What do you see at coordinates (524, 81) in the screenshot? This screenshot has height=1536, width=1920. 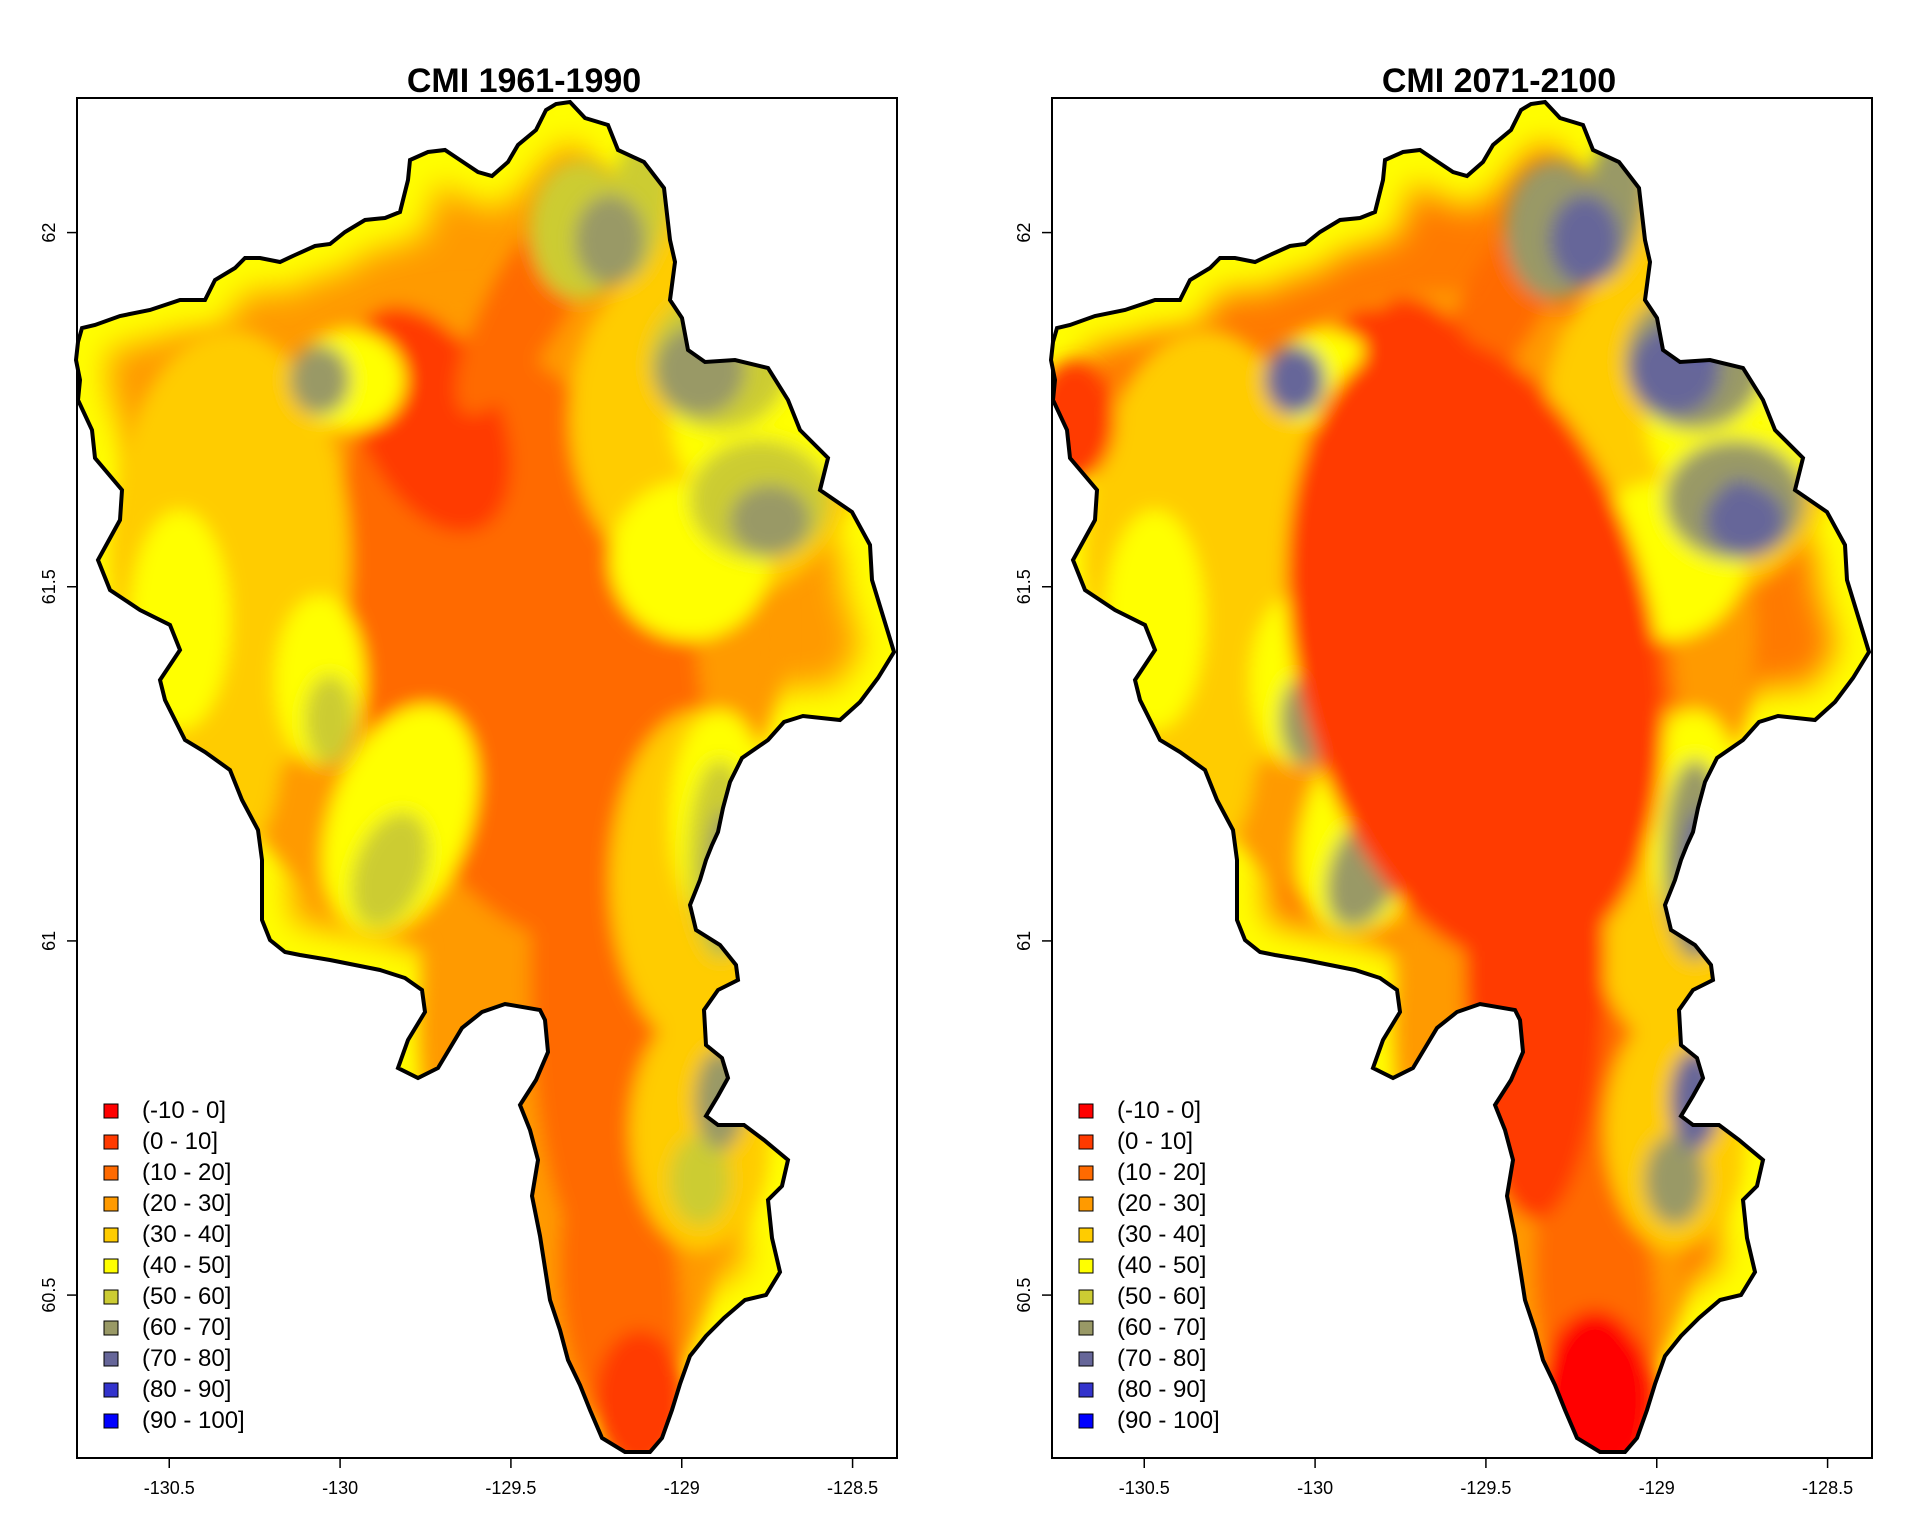 I see `panel-title: CMI 1961-1990` at bounding box center [524, 81].